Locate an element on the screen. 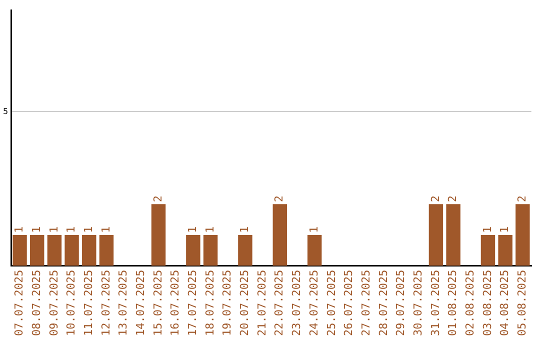 The image size is (540, 340). x-tick-label: 17.07.2025 is located at coordinates (193, 303).